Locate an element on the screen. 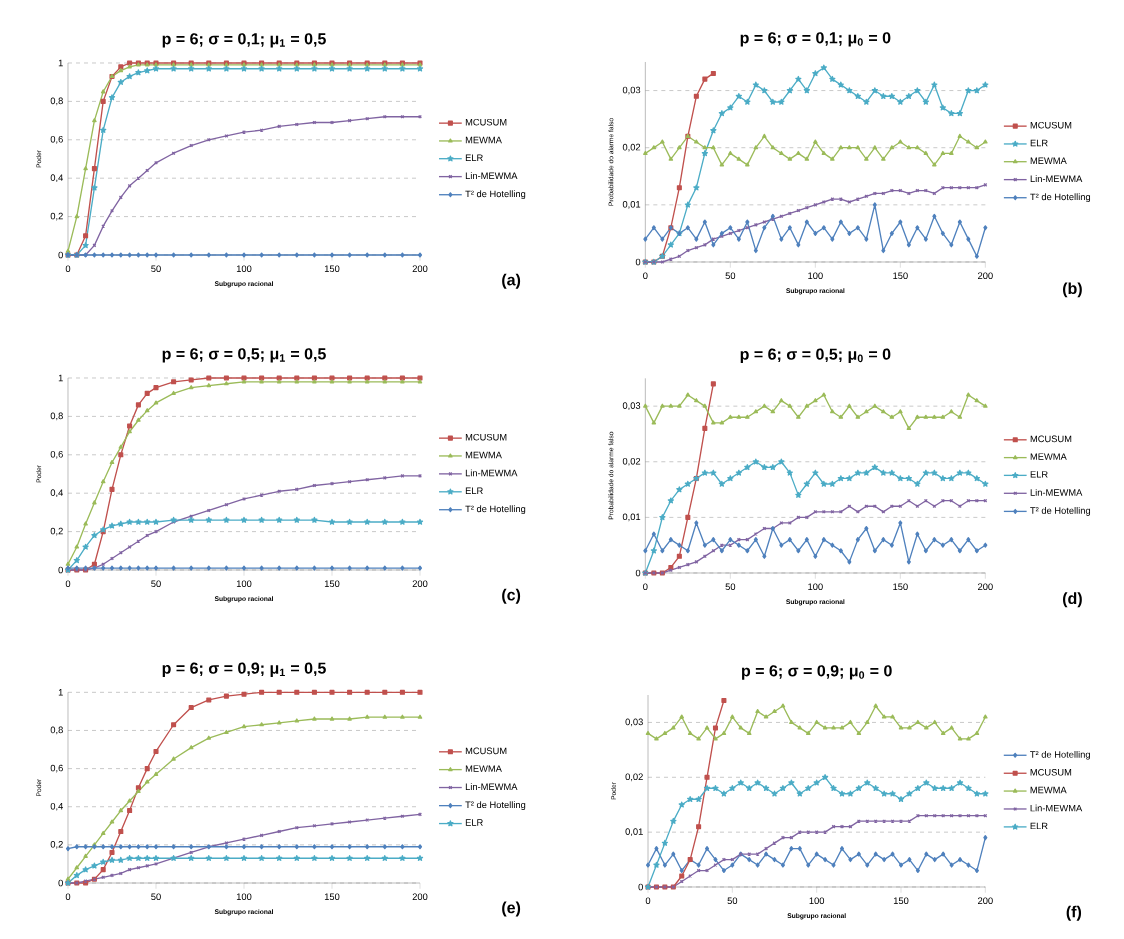  chart-title: p = 6; σ = 0,1; μ$_{1}$ = 0,5 is located at coordinates (244, 40).